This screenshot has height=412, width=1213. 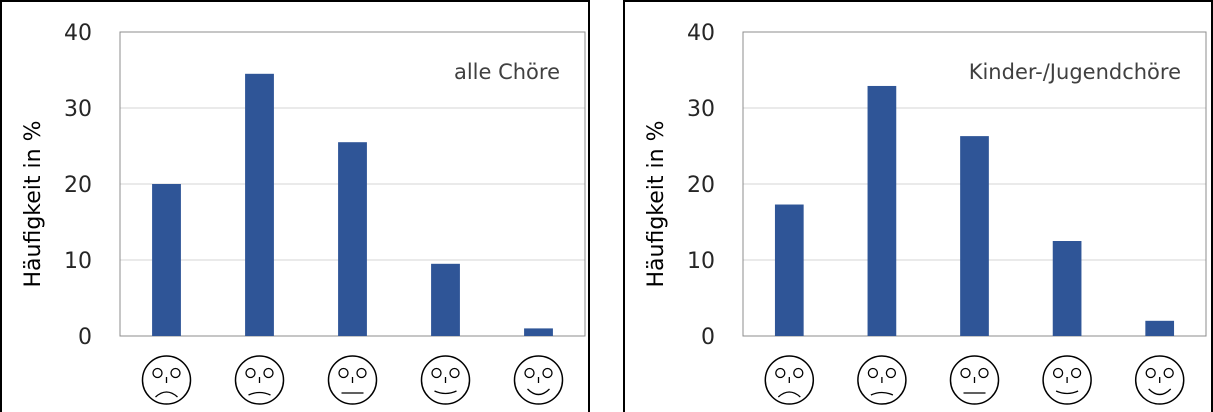 I want to click on chart-annotation: alle Chöre, so click(x=507, y=72).